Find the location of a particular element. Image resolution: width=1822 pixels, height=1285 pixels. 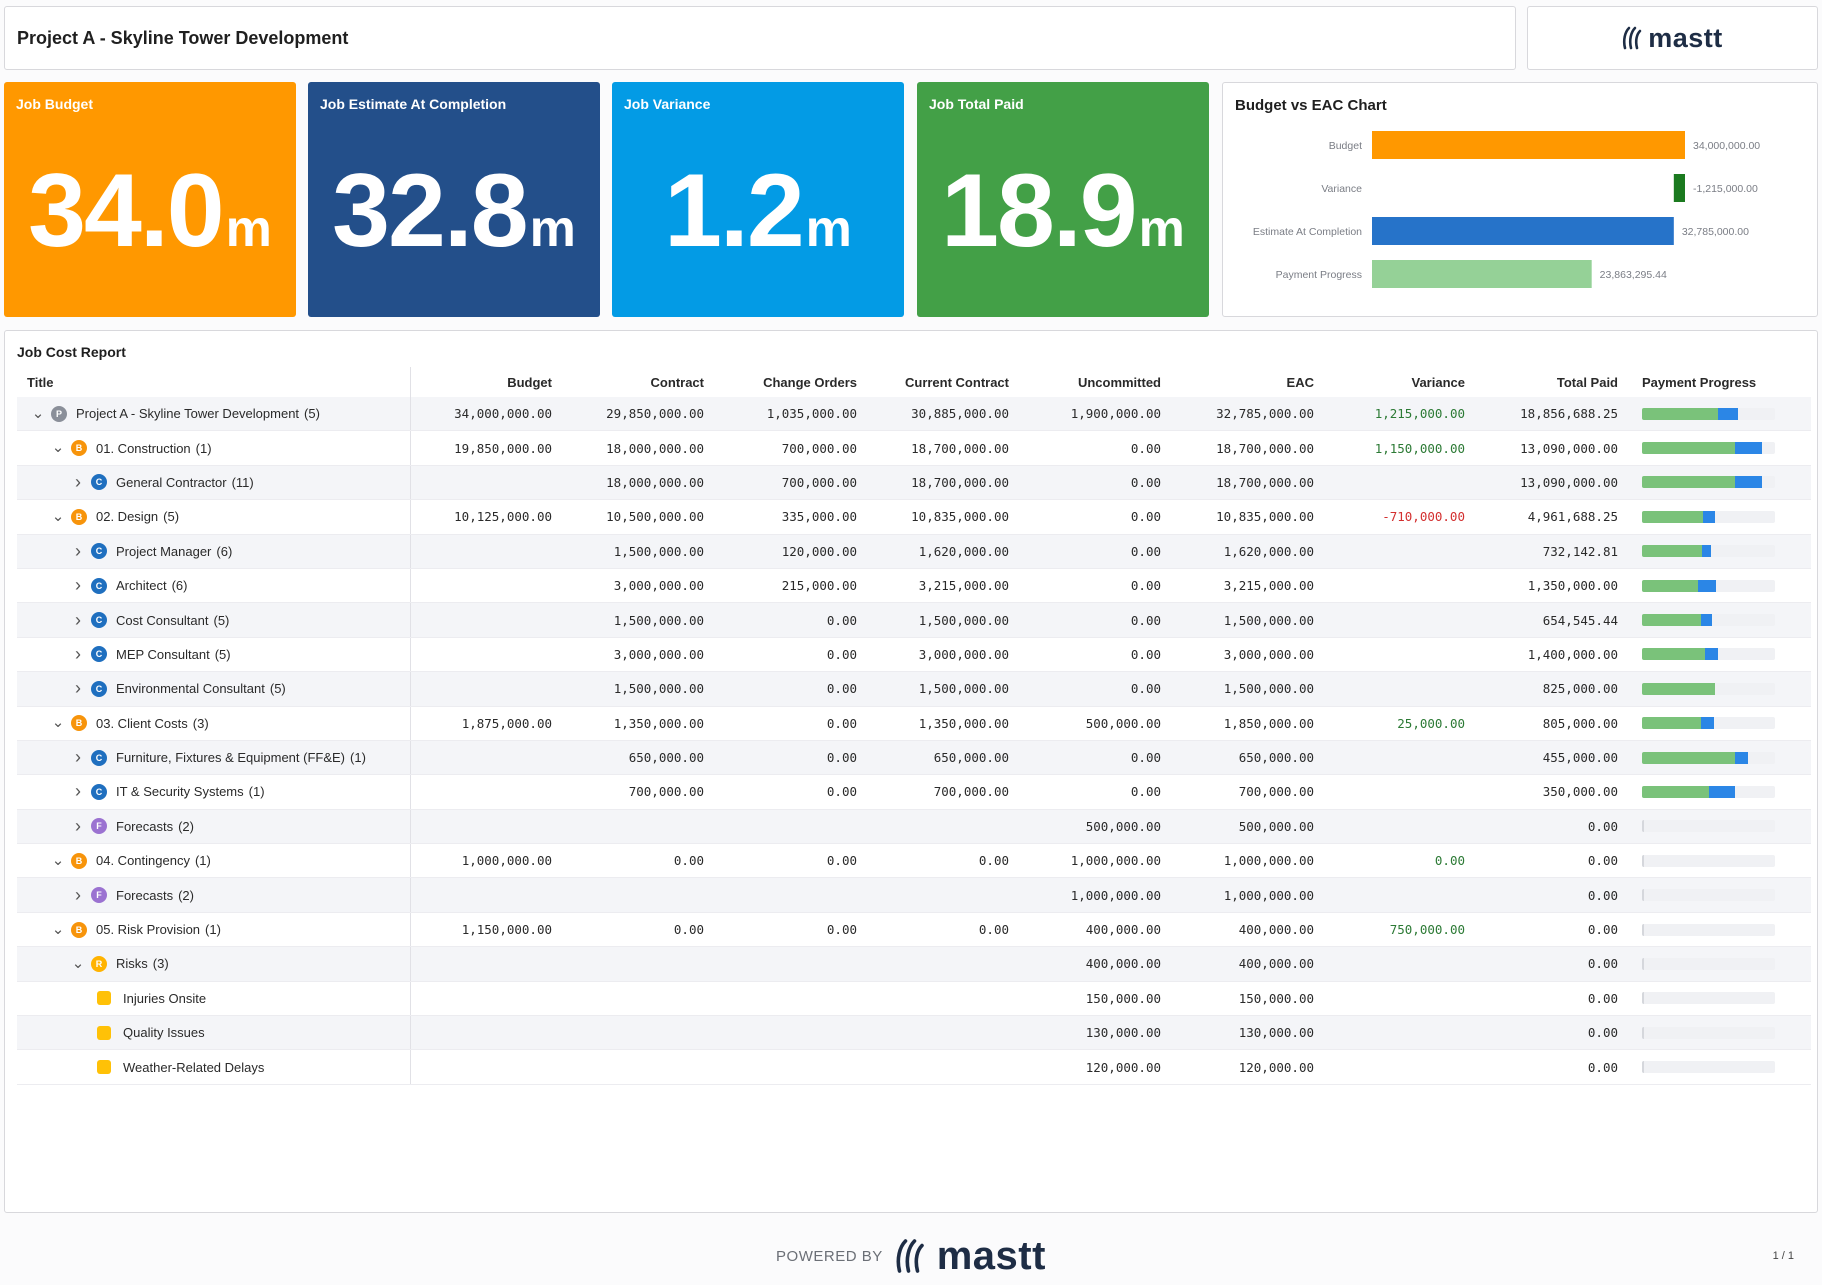

risk-item-icon is located at coordinates (104, 1067).